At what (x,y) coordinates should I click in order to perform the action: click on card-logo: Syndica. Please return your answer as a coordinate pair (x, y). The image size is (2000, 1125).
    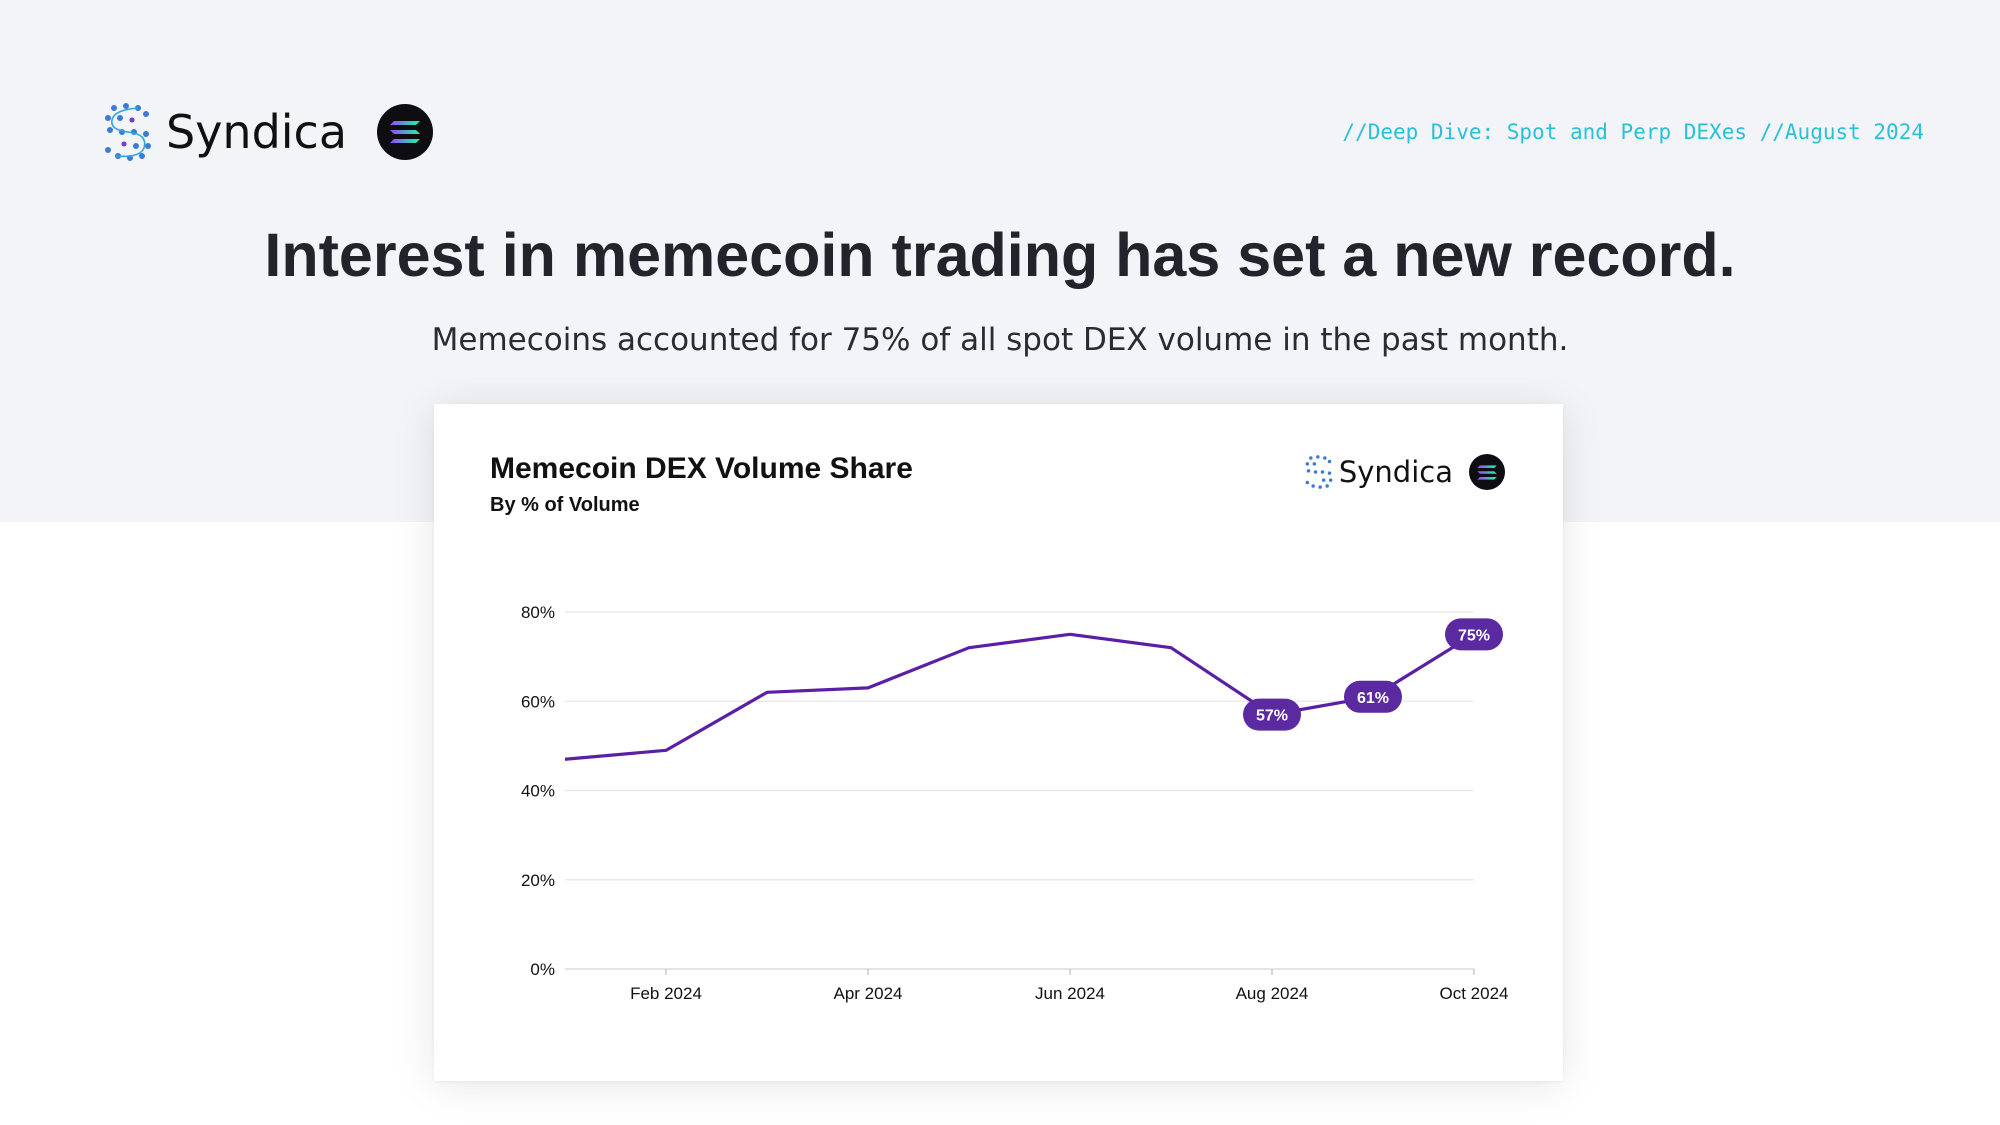
    Looking at the image, I should click on (1405, 472).